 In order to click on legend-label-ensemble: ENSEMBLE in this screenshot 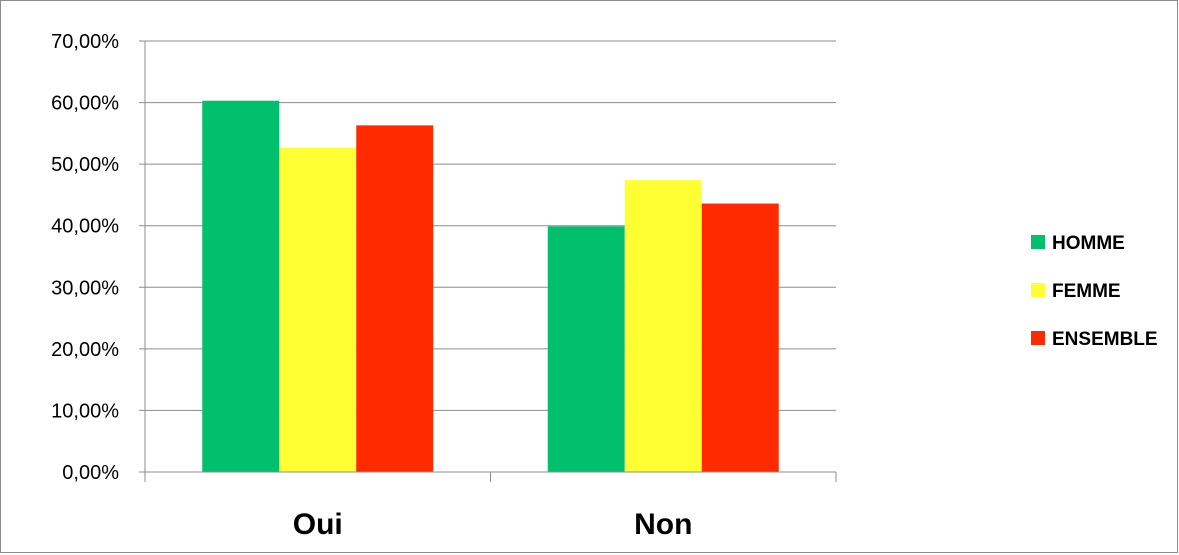, I will do `click(1105, 339)`.